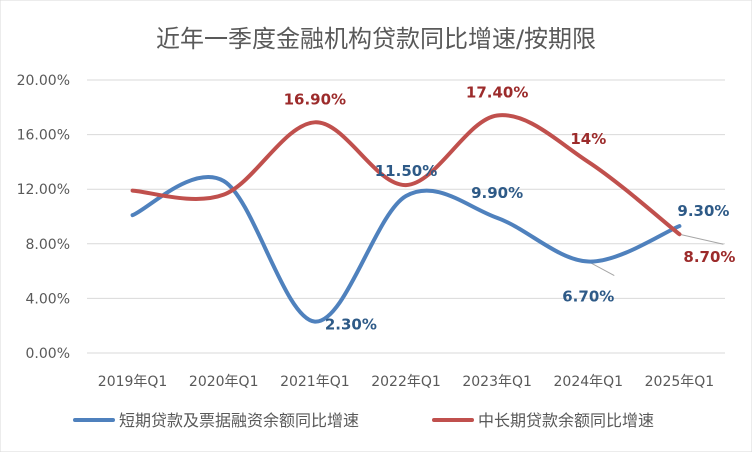 This screenshot has width=752, height=456. What do you see at coordinates (48, 245) in the screenshot?
I see `y-tick-label: 8.00%` at bounding box center [48, 245].